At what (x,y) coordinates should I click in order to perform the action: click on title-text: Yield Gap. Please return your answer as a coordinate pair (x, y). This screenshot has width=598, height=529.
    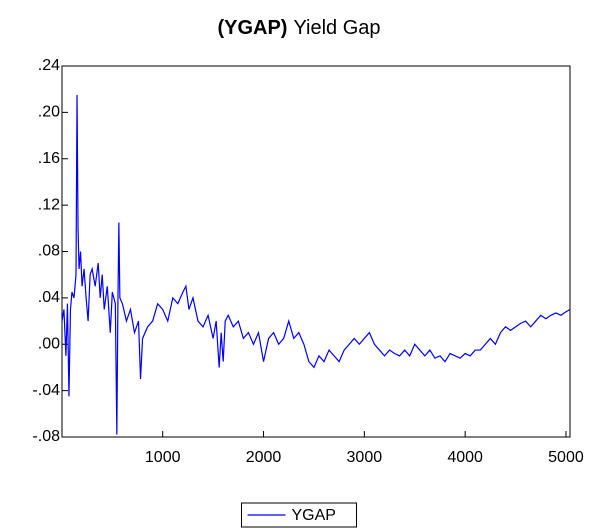
    Looking at the image, I should click on (336, 28).